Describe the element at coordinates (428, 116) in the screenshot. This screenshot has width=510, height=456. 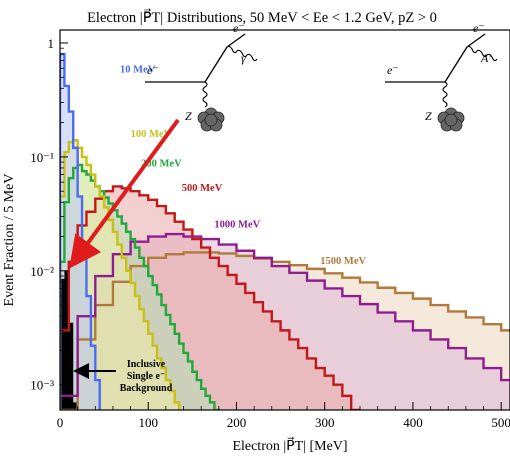
I see `feynman-right-nucleus-label: Z` at that location.